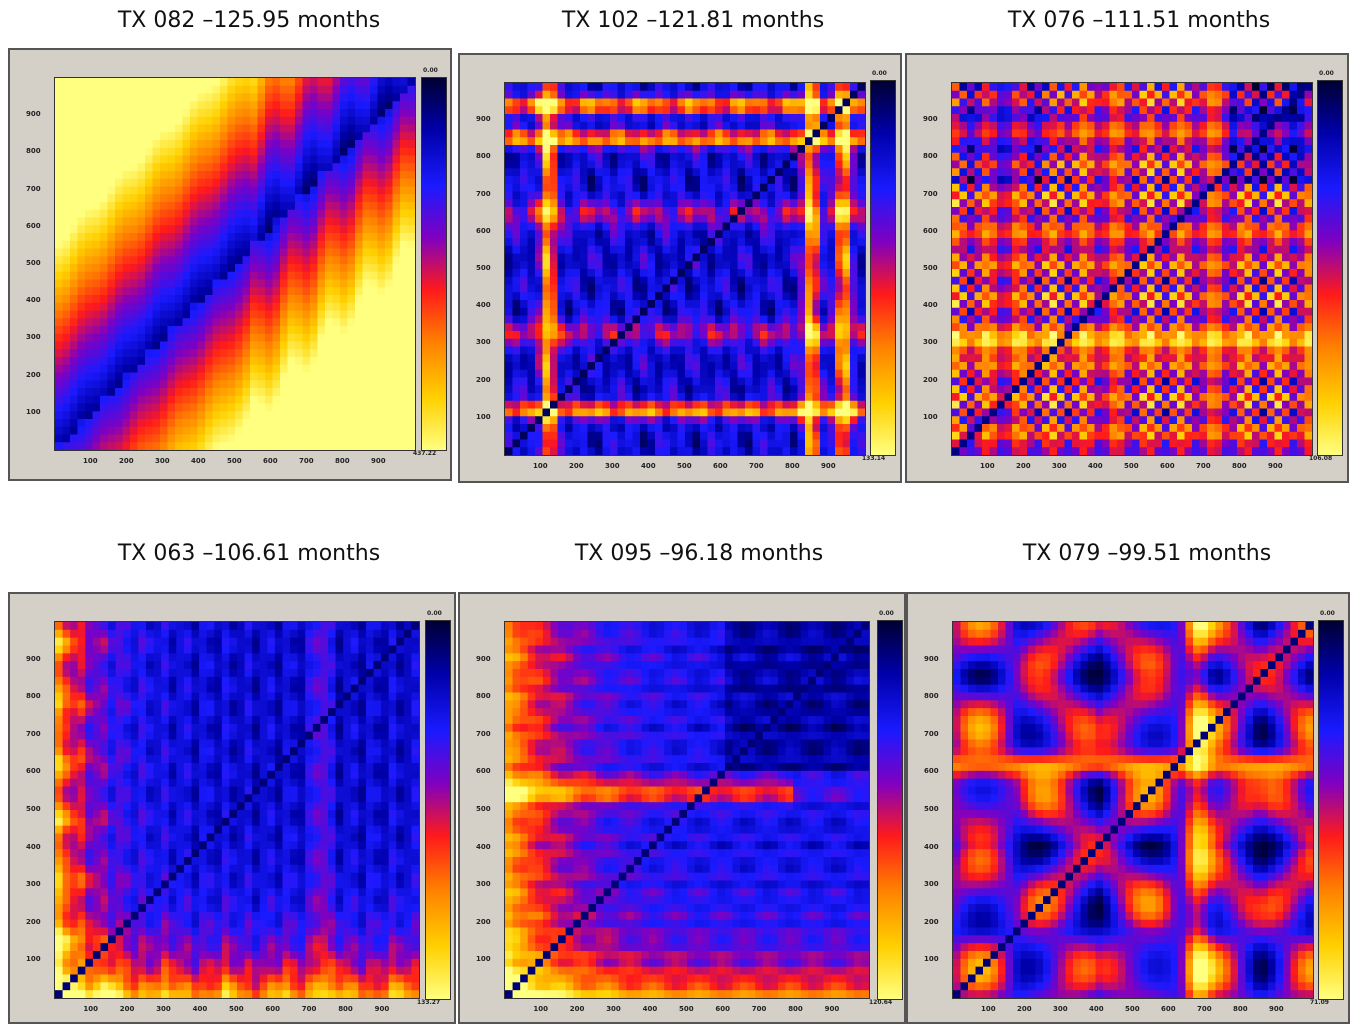  What do you see at coordinates (483, 193) in the screenshot?
I see `y-tick-label: 700` at bounding box center [483, 193].